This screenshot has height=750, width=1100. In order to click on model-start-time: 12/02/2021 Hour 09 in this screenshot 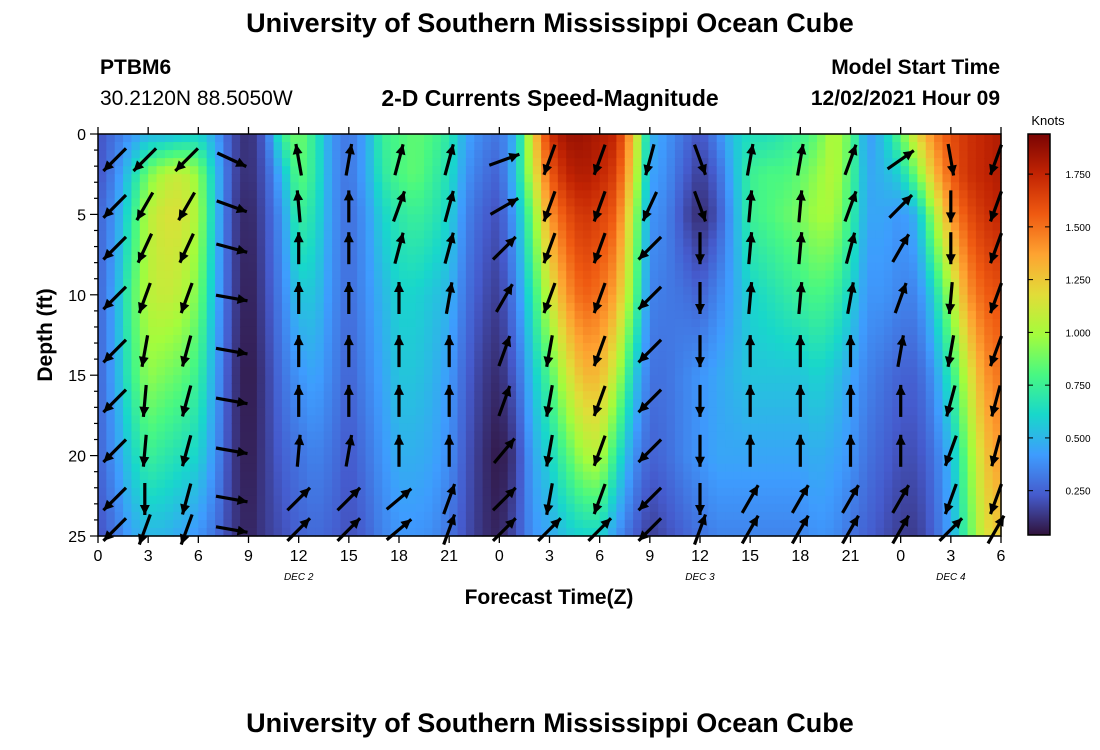, I will do `click(905, 98)`.